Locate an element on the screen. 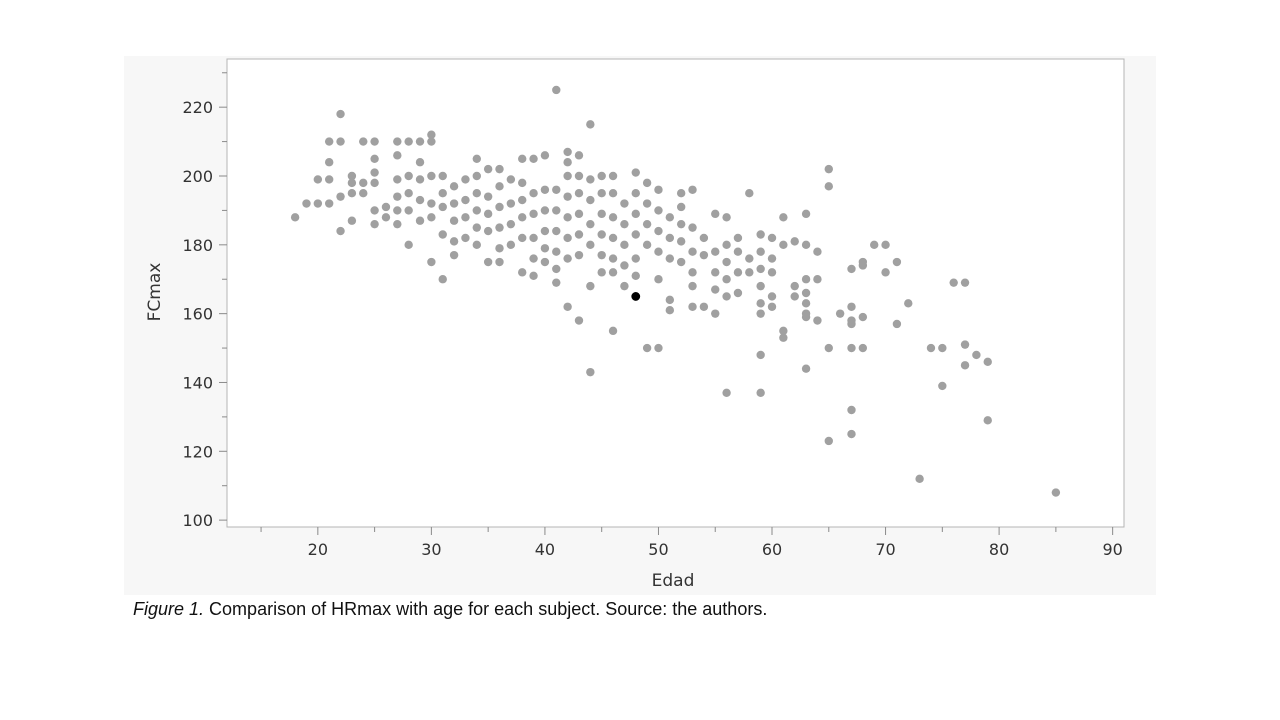 The height and width of the screenshot is (720, 1280). y-axis: 100 120 140 160 180 200 220 is located at coordinates (204, 301).